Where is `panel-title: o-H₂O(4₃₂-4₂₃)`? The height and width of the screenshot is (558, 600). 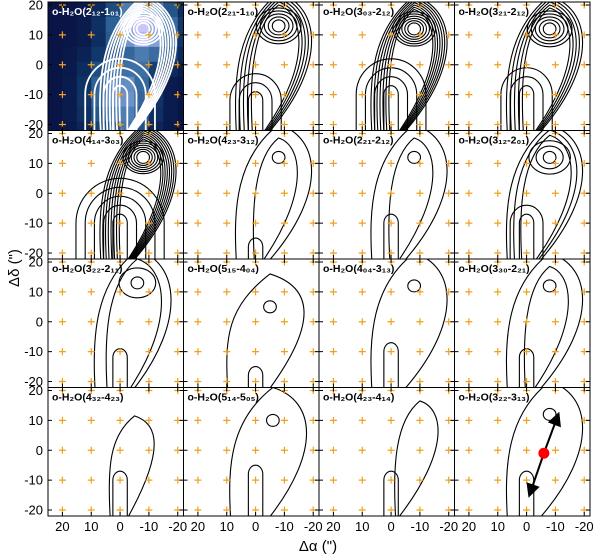 panel-title: o-H₂O(4₃₂-4₂₃) is located at coordinates (88, 398).